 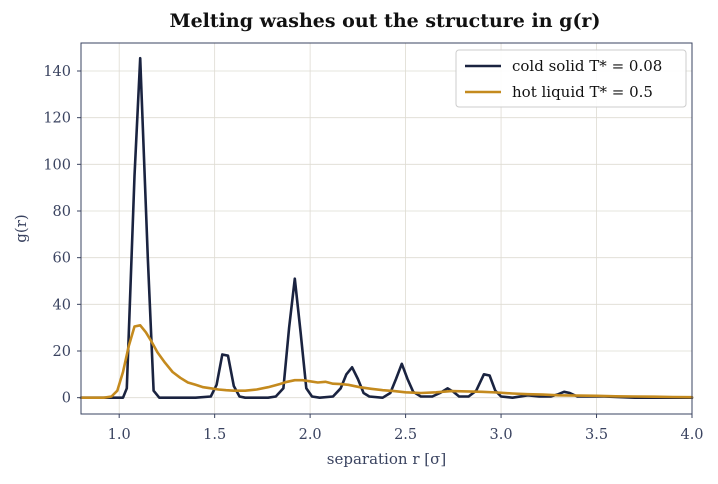 What do you see at coordinates (587, 66) in the screenshot?
I see `legend-label: cold solid T* = 0.08` at bounding box center [587, 66].